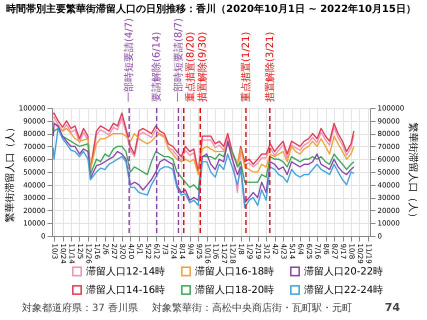 The height and width of the screenshot is (320, 427). What do you see at coordinates (234, 271) in the screenshot?
I see `legend-label: 滞留人口16-18時` at bounding box center [234, 271].